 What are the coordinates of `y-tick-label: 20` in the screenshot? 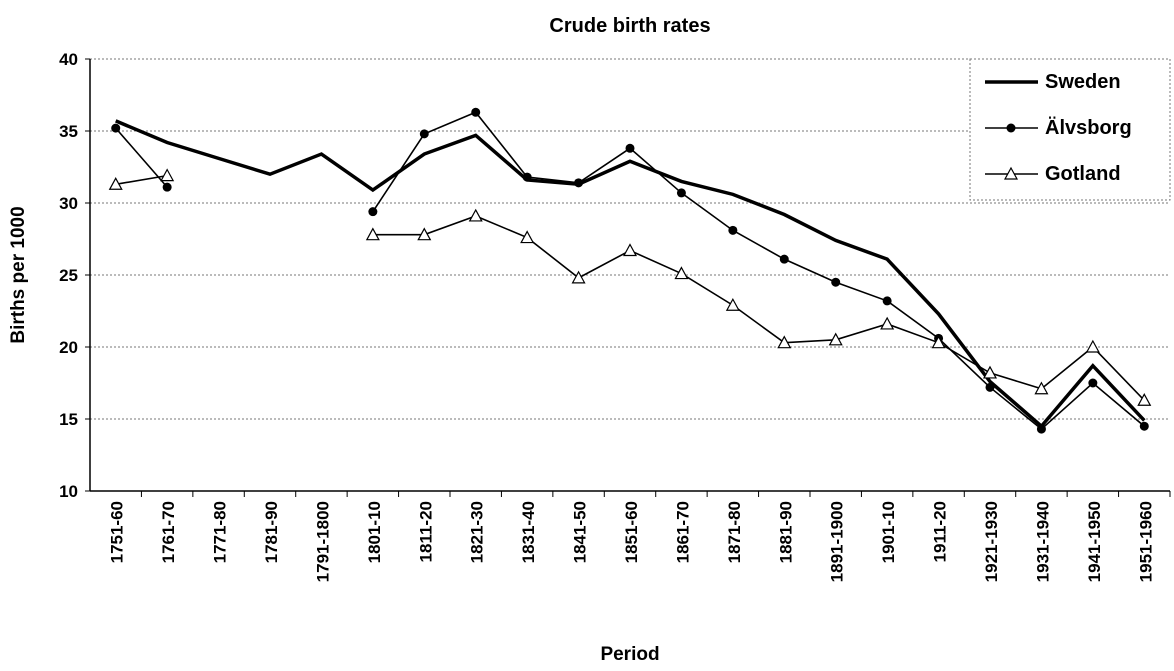 It's located at (68, 347).